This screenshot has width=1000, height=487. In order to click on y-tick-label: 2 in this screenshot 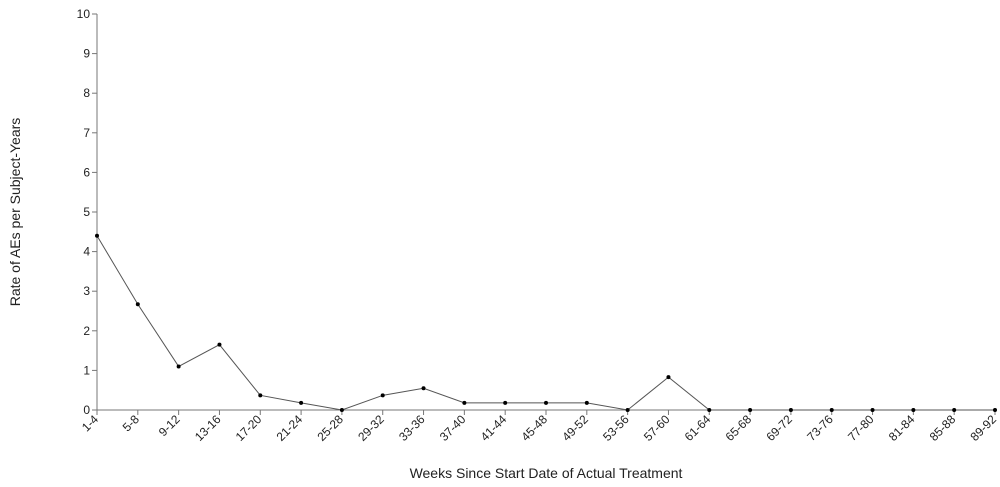, I will do `click(86, 331)`.